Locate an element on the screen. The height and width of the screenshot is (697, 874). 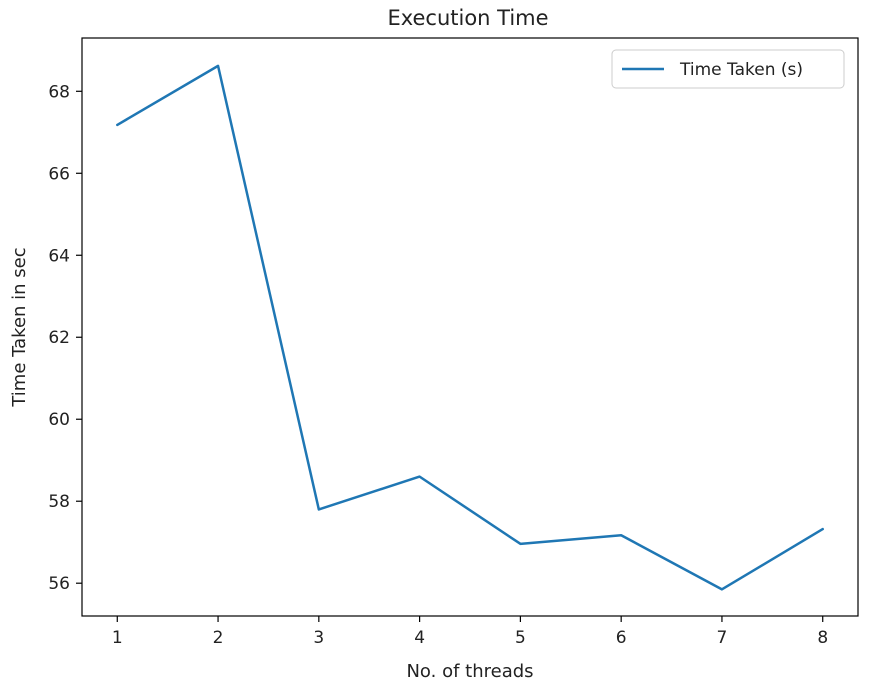
x-axis-label: No. of threads is located at coordinates (469, 671).